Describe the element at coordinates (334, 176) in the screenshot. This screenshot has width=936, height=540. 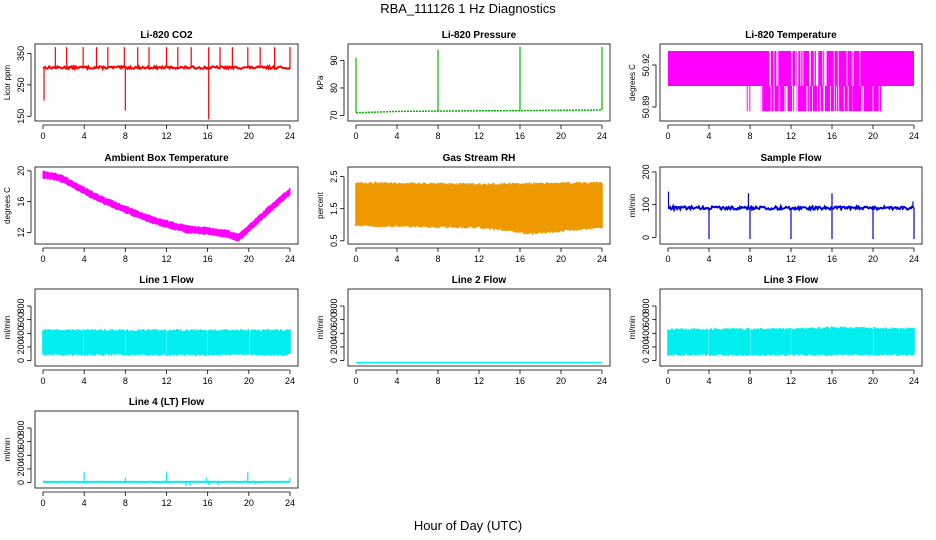
I see `y-tick-label: 2.5` at that location.